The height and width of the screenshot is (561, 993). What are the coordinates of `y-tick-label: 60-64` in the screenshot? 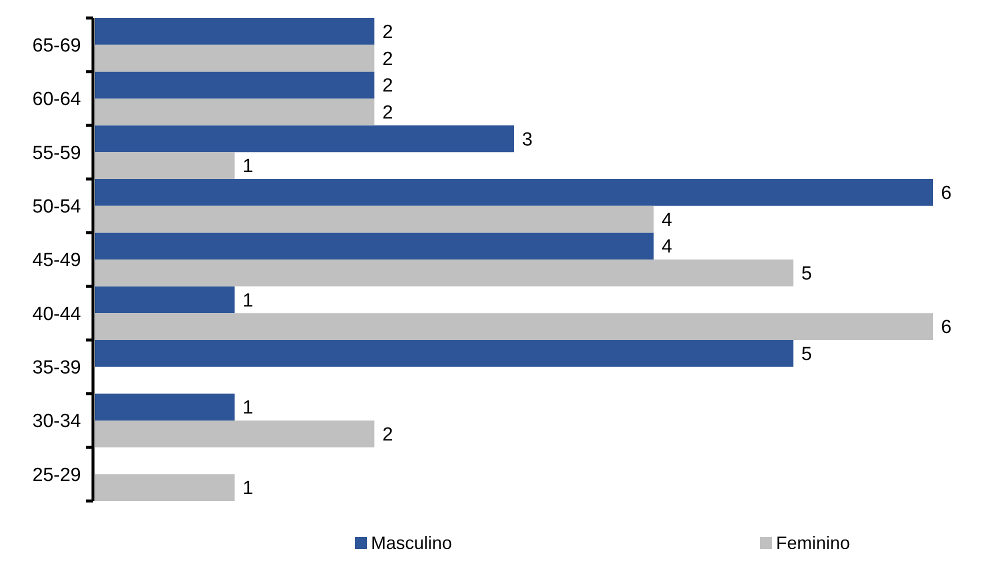 It's located at (57, 99).